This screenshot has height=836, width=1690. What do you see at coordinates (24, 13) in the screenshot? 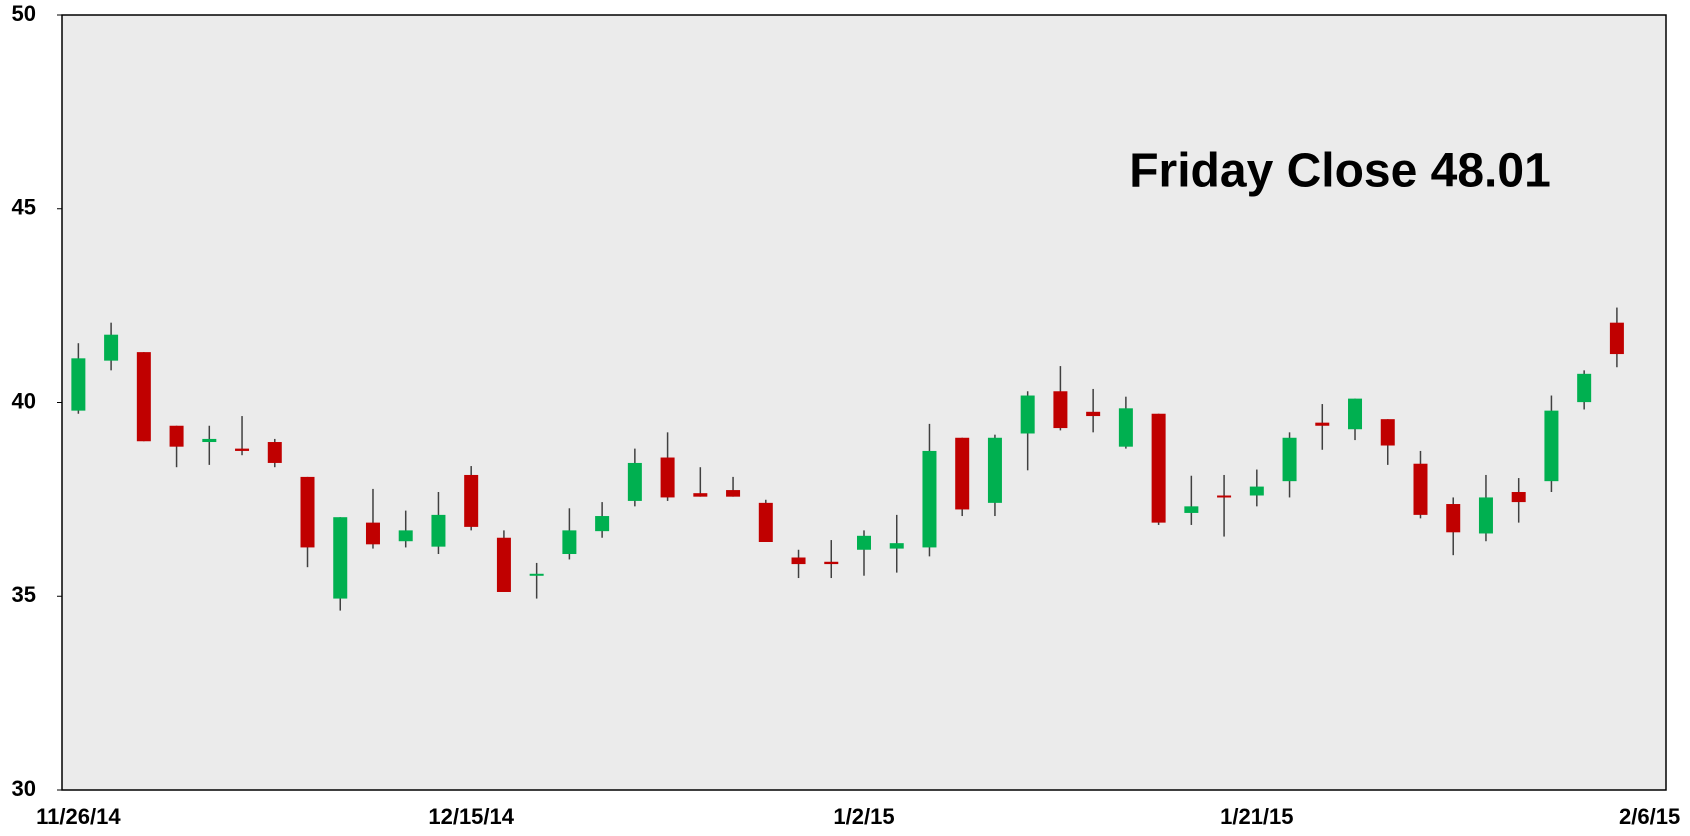
I see `y-tick-label: 50` at bounding box center [24, 13].